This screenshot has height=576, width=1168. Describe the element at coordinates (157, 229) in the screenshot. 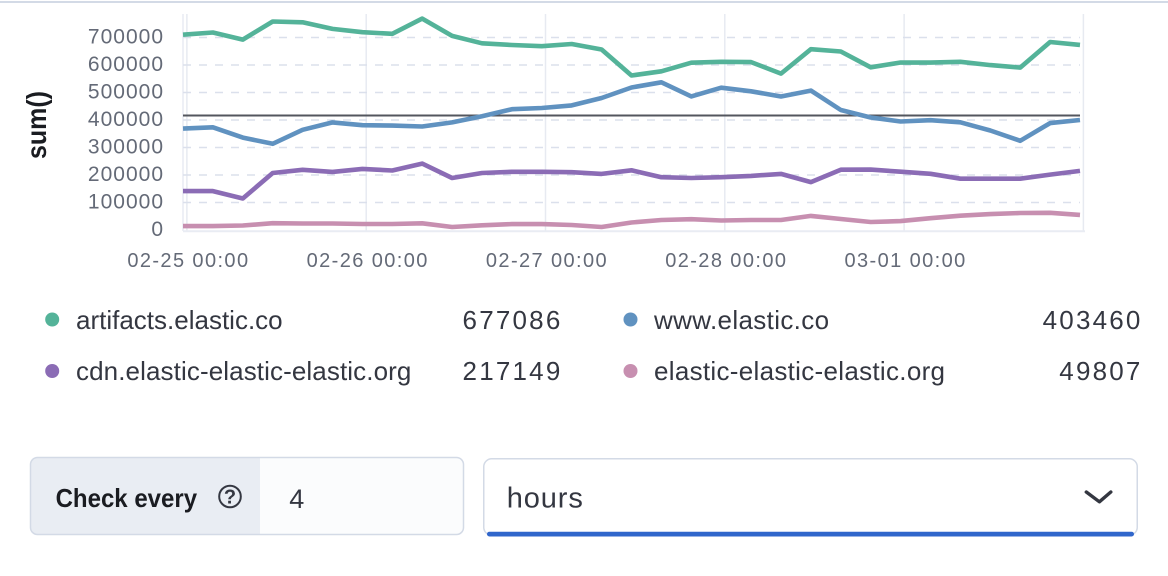

I see `svg-text: 0` at that location.